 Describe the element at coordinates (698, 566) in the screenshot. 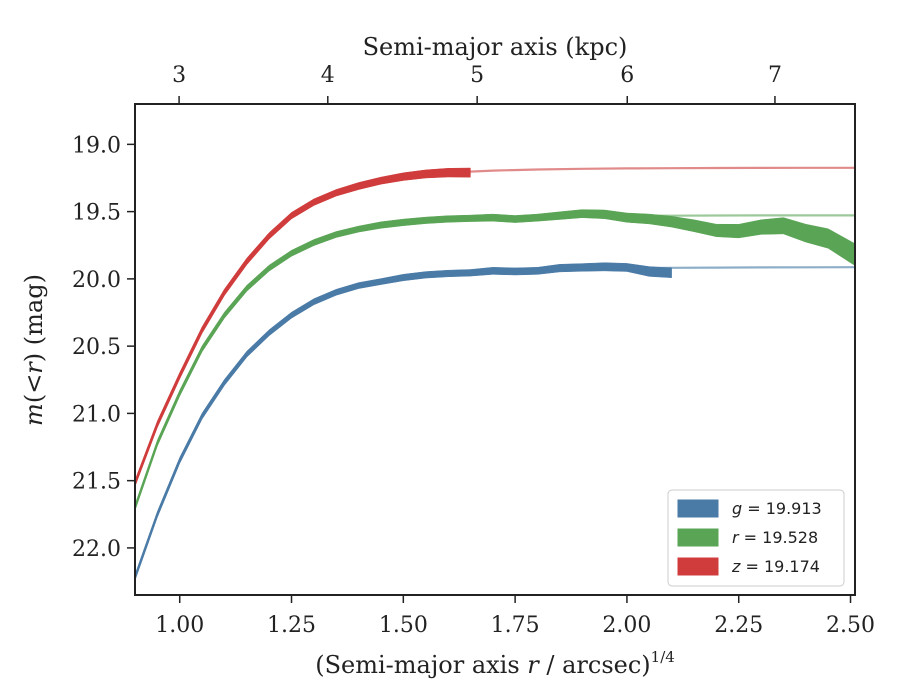

I see `legend-swatch-z` at that location.